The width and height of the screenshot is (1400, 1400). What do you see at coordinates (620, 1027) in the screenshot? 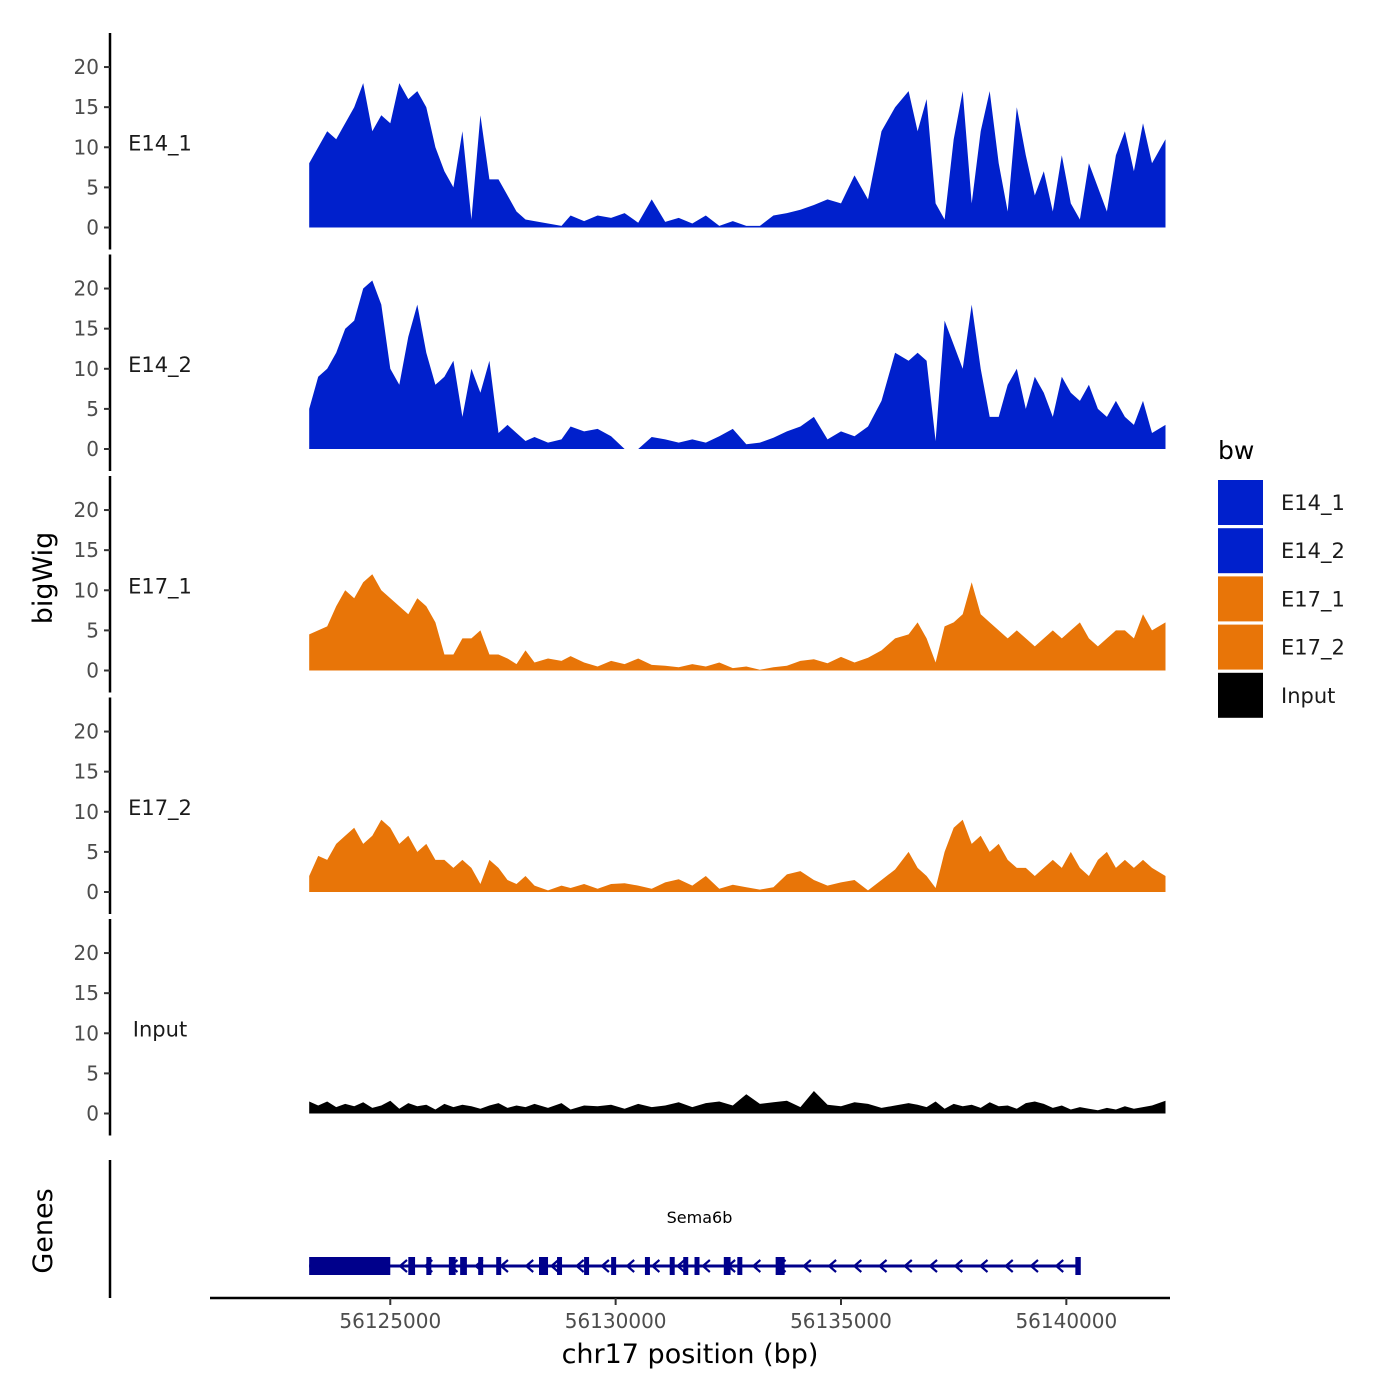
I see `track-input: 0 5 10 15 20 Input` at bounding box center [620, 1027].